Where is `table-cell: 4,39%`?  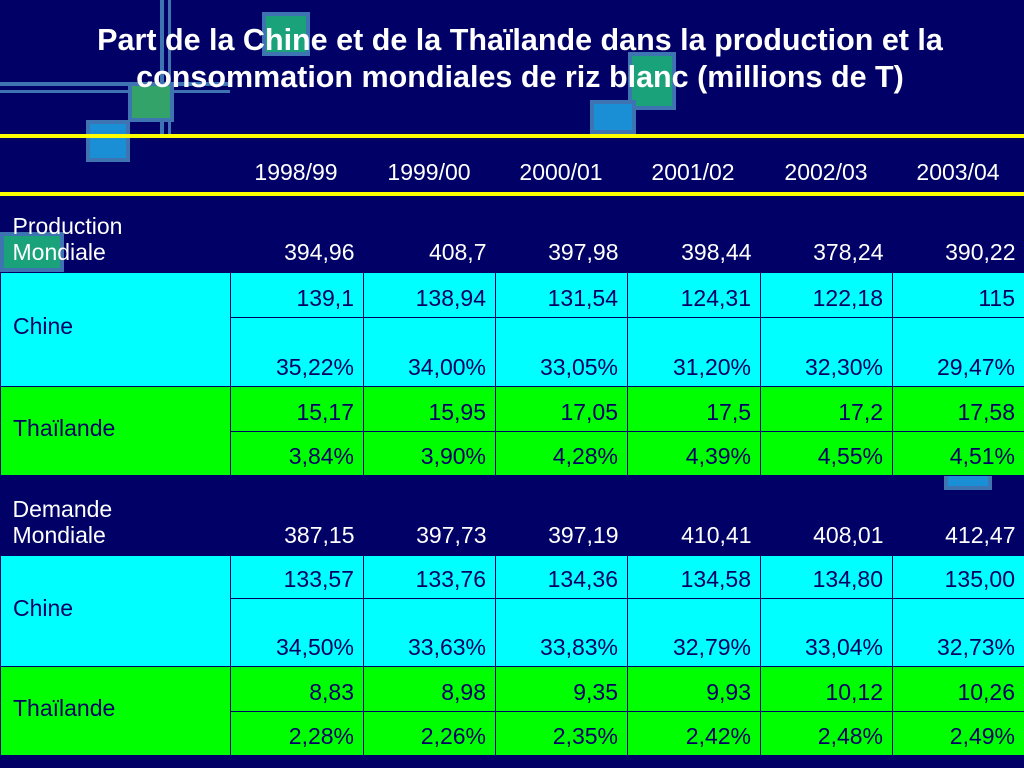
table-cell: 4,39% is located at coordinates (694, 453).